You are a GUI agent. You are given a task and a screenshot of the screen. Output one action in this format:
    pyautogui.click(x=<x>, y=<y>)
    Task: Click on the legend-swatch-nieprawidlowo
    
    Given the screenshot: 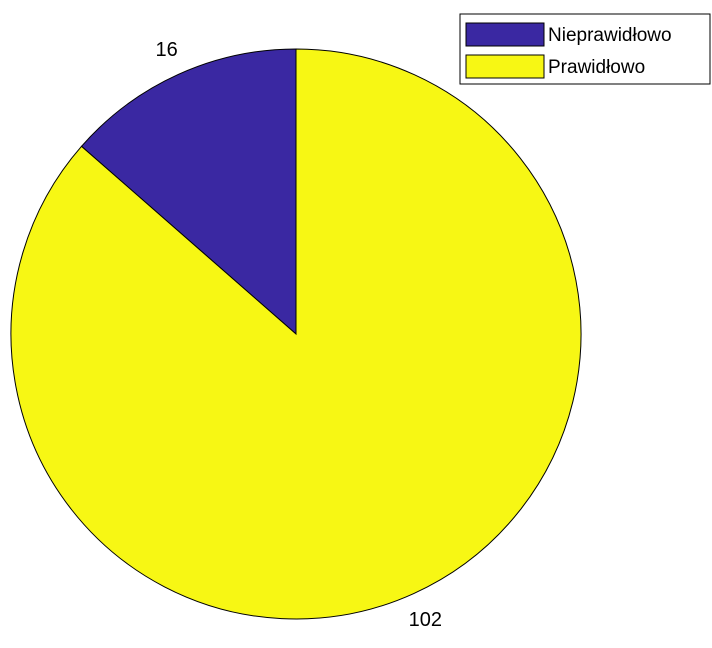 What is the action you would take?
    pyautogui.click(x=505, y=34)
    